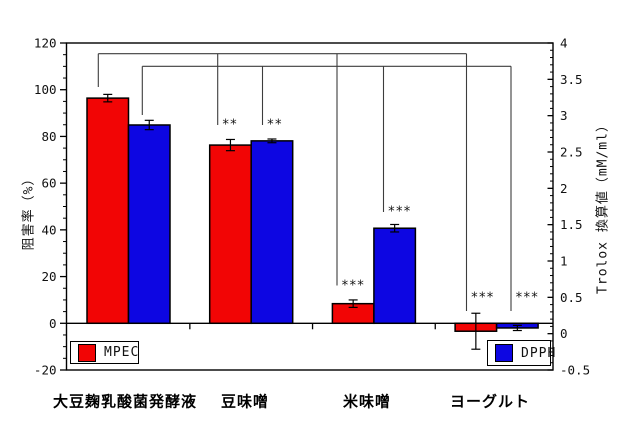  What do you see at coordinates (571, 297) in the screenshot?
I see `right-axis-tick-label: 0.5` at bounding box center [571, 297].